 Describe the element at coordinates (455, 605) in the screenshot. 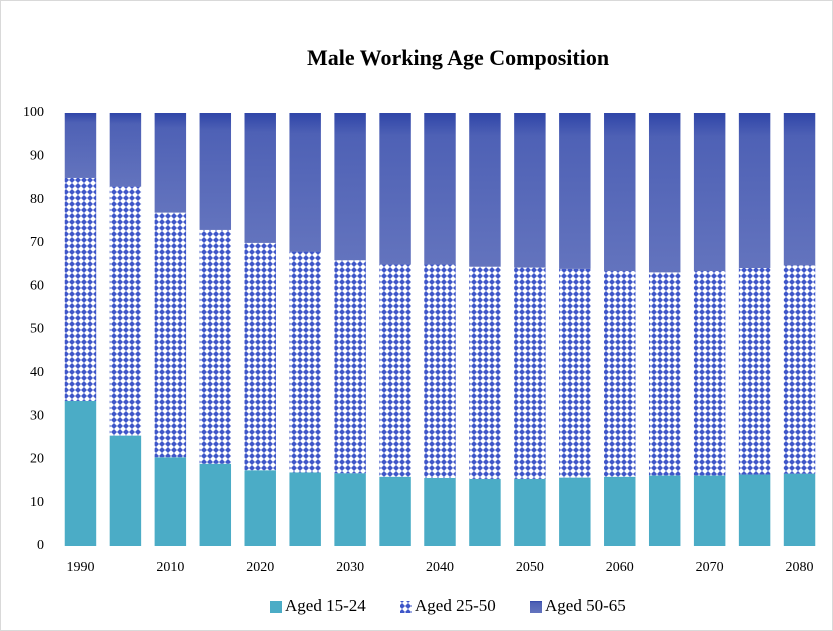

I see `legend-label: Aged 25-50` at that location.